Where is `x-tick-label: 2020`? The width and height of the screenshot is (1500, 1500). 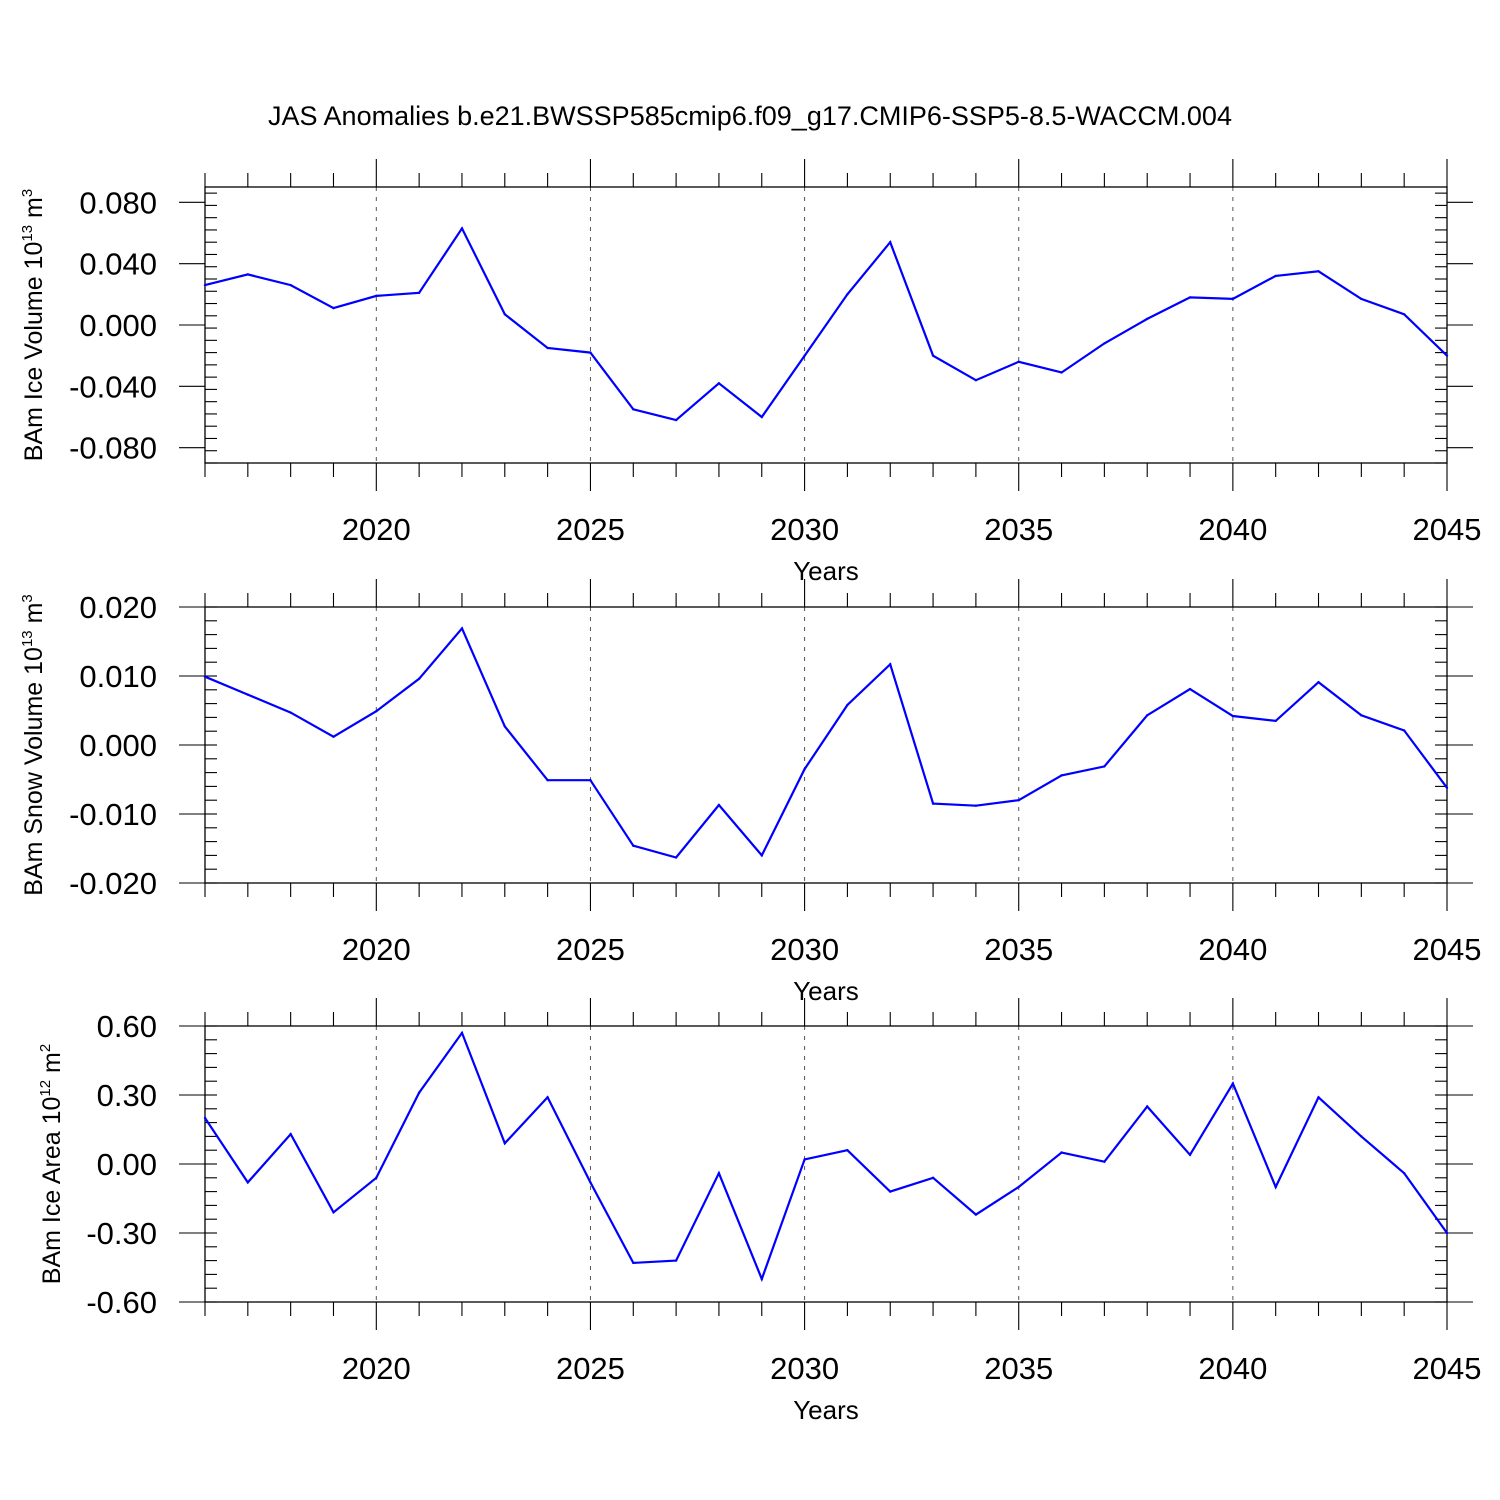 x-tick-label: 2020 is located at coordinates (376, 1368).